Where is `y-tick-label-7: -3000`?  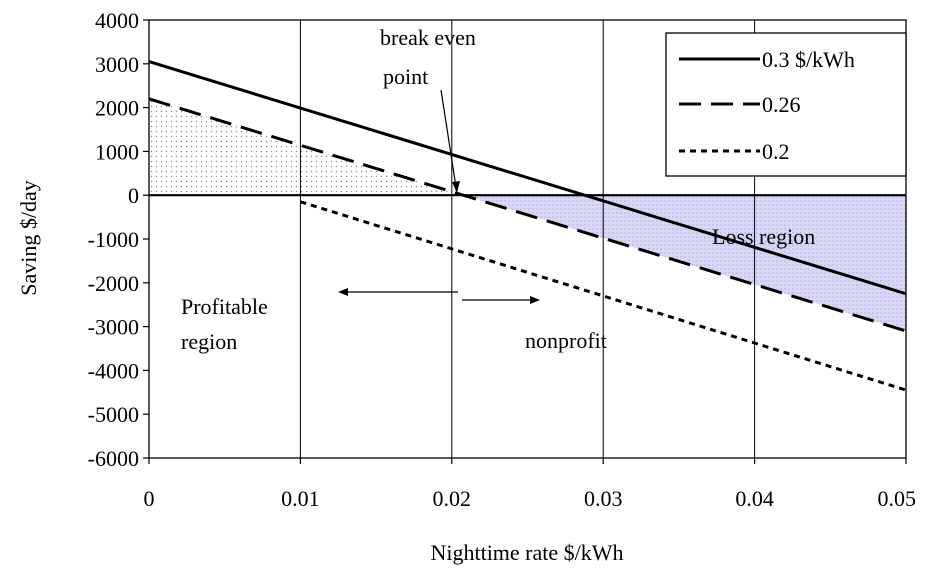
y-tick-label-7: -3000 is located at coordinates (113, 327).